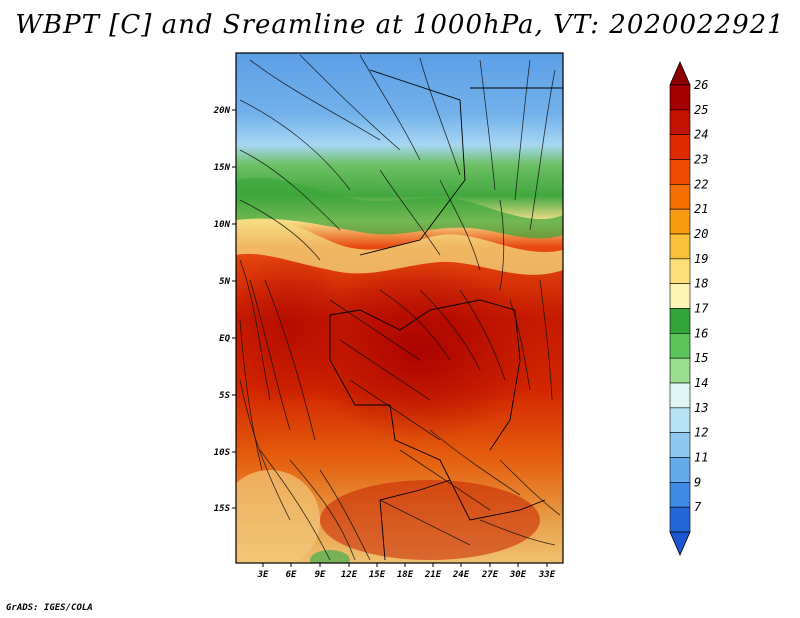 The image size is (800, 618). What do you see at coordinates (701, 284) in the screenshot?
I see `colorbar-label: 18` at bounding box center [701, 284].